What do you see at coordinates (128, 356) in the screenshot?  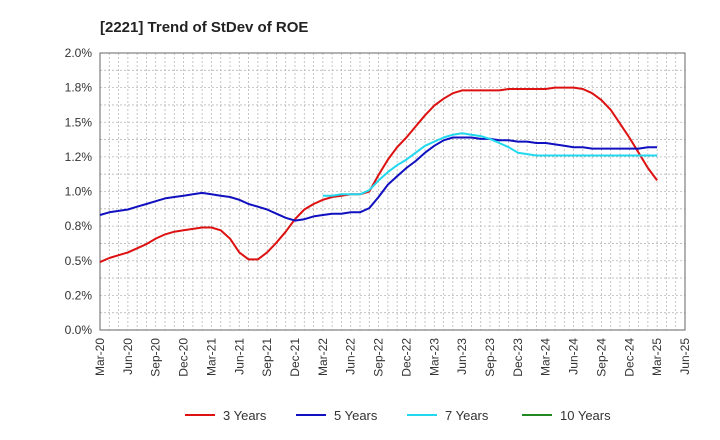 I see `x-tick-label: Jun-20` at bounding box center [128, 356].